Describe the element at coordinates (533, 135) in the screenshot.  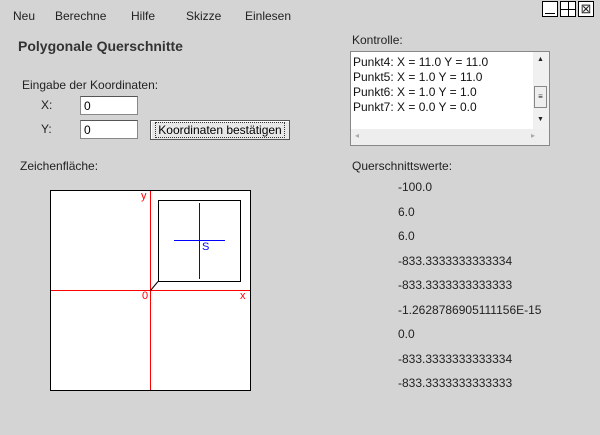
I see `scroll-right-icon: ▸` at that location.